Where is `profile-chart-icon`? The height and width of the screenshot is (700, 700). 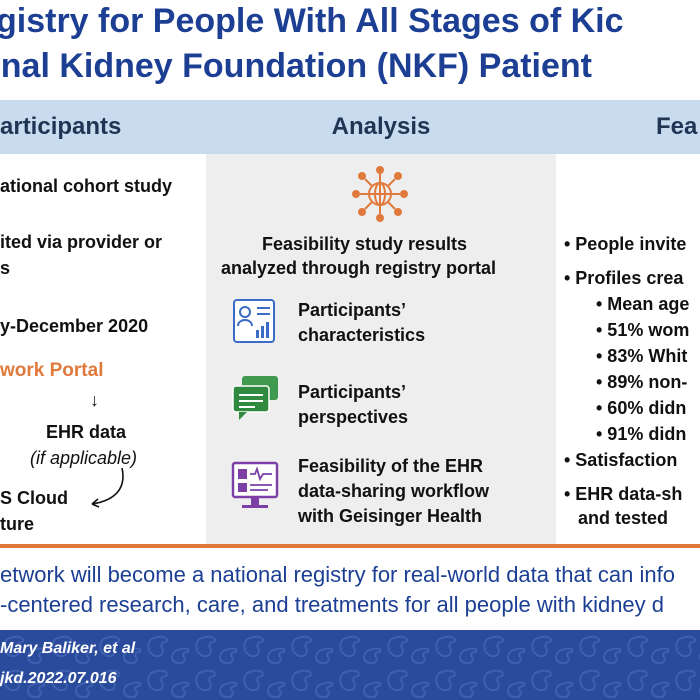
profile-chart-icon is located at coordinates (254, 321).